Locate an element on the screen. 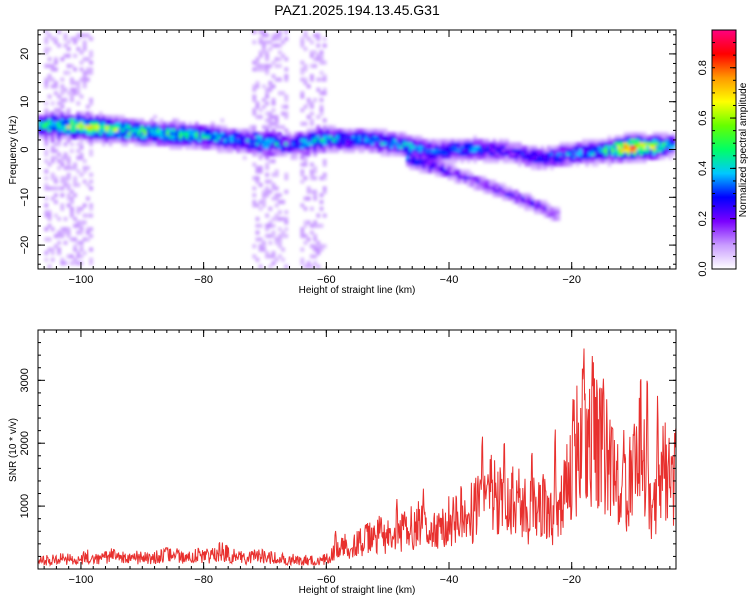  y-tick-label: 0 is located at coordinates (25, 149).